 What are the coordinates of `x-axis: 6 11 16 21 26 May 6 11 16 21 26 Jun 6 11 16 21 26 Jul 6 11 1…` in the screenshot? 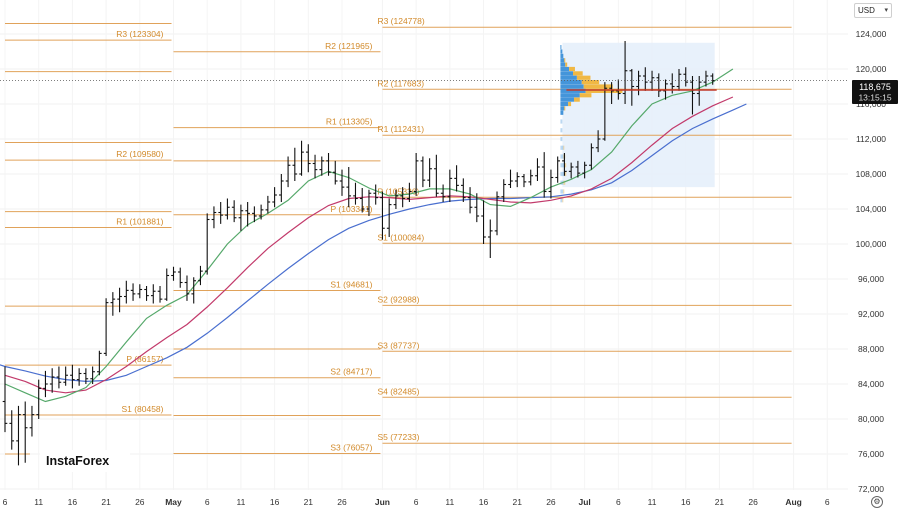 It's located at (416, 502).